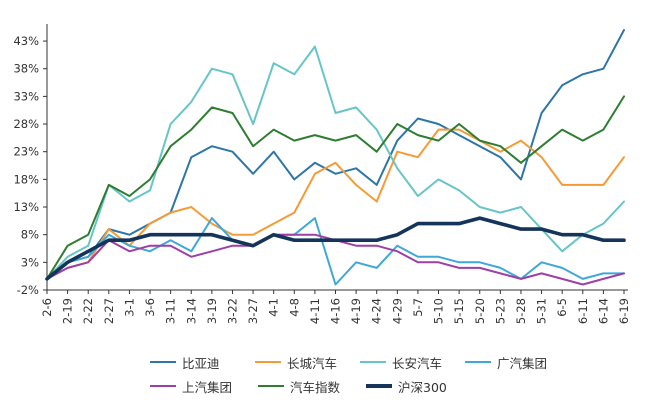 The height and width of the screenshot is (408, 650). Describe the element at coordinates (315, 387) in the screenshot. I see `legend-label-auto-index: 汽车指数` at that location.